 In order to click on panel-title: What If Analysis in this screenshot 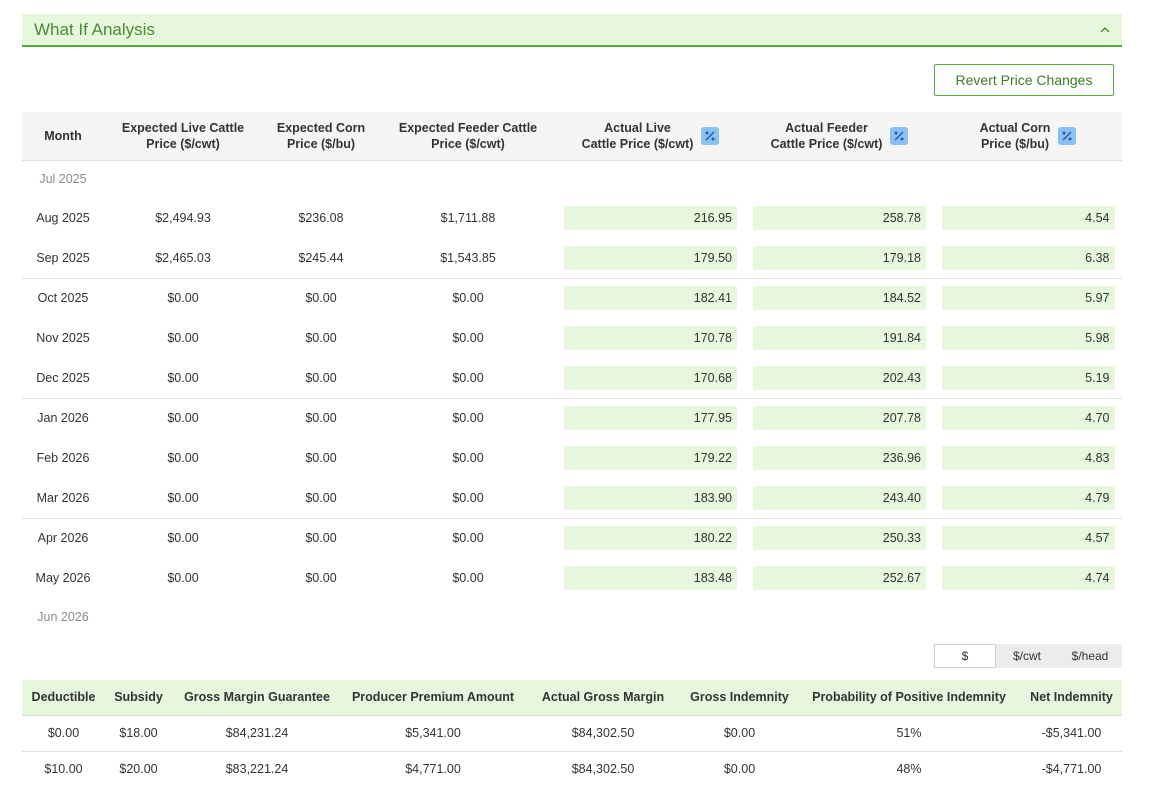, I will do `click(94, 29)`.